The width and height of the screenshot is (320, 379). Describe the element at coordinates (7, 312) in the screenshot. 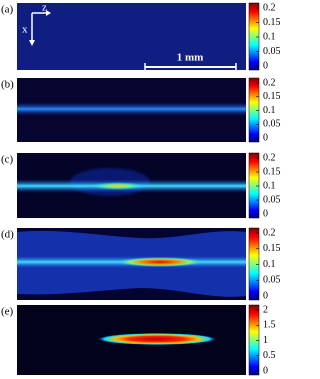

I see `panel-label: (e)` at that location.